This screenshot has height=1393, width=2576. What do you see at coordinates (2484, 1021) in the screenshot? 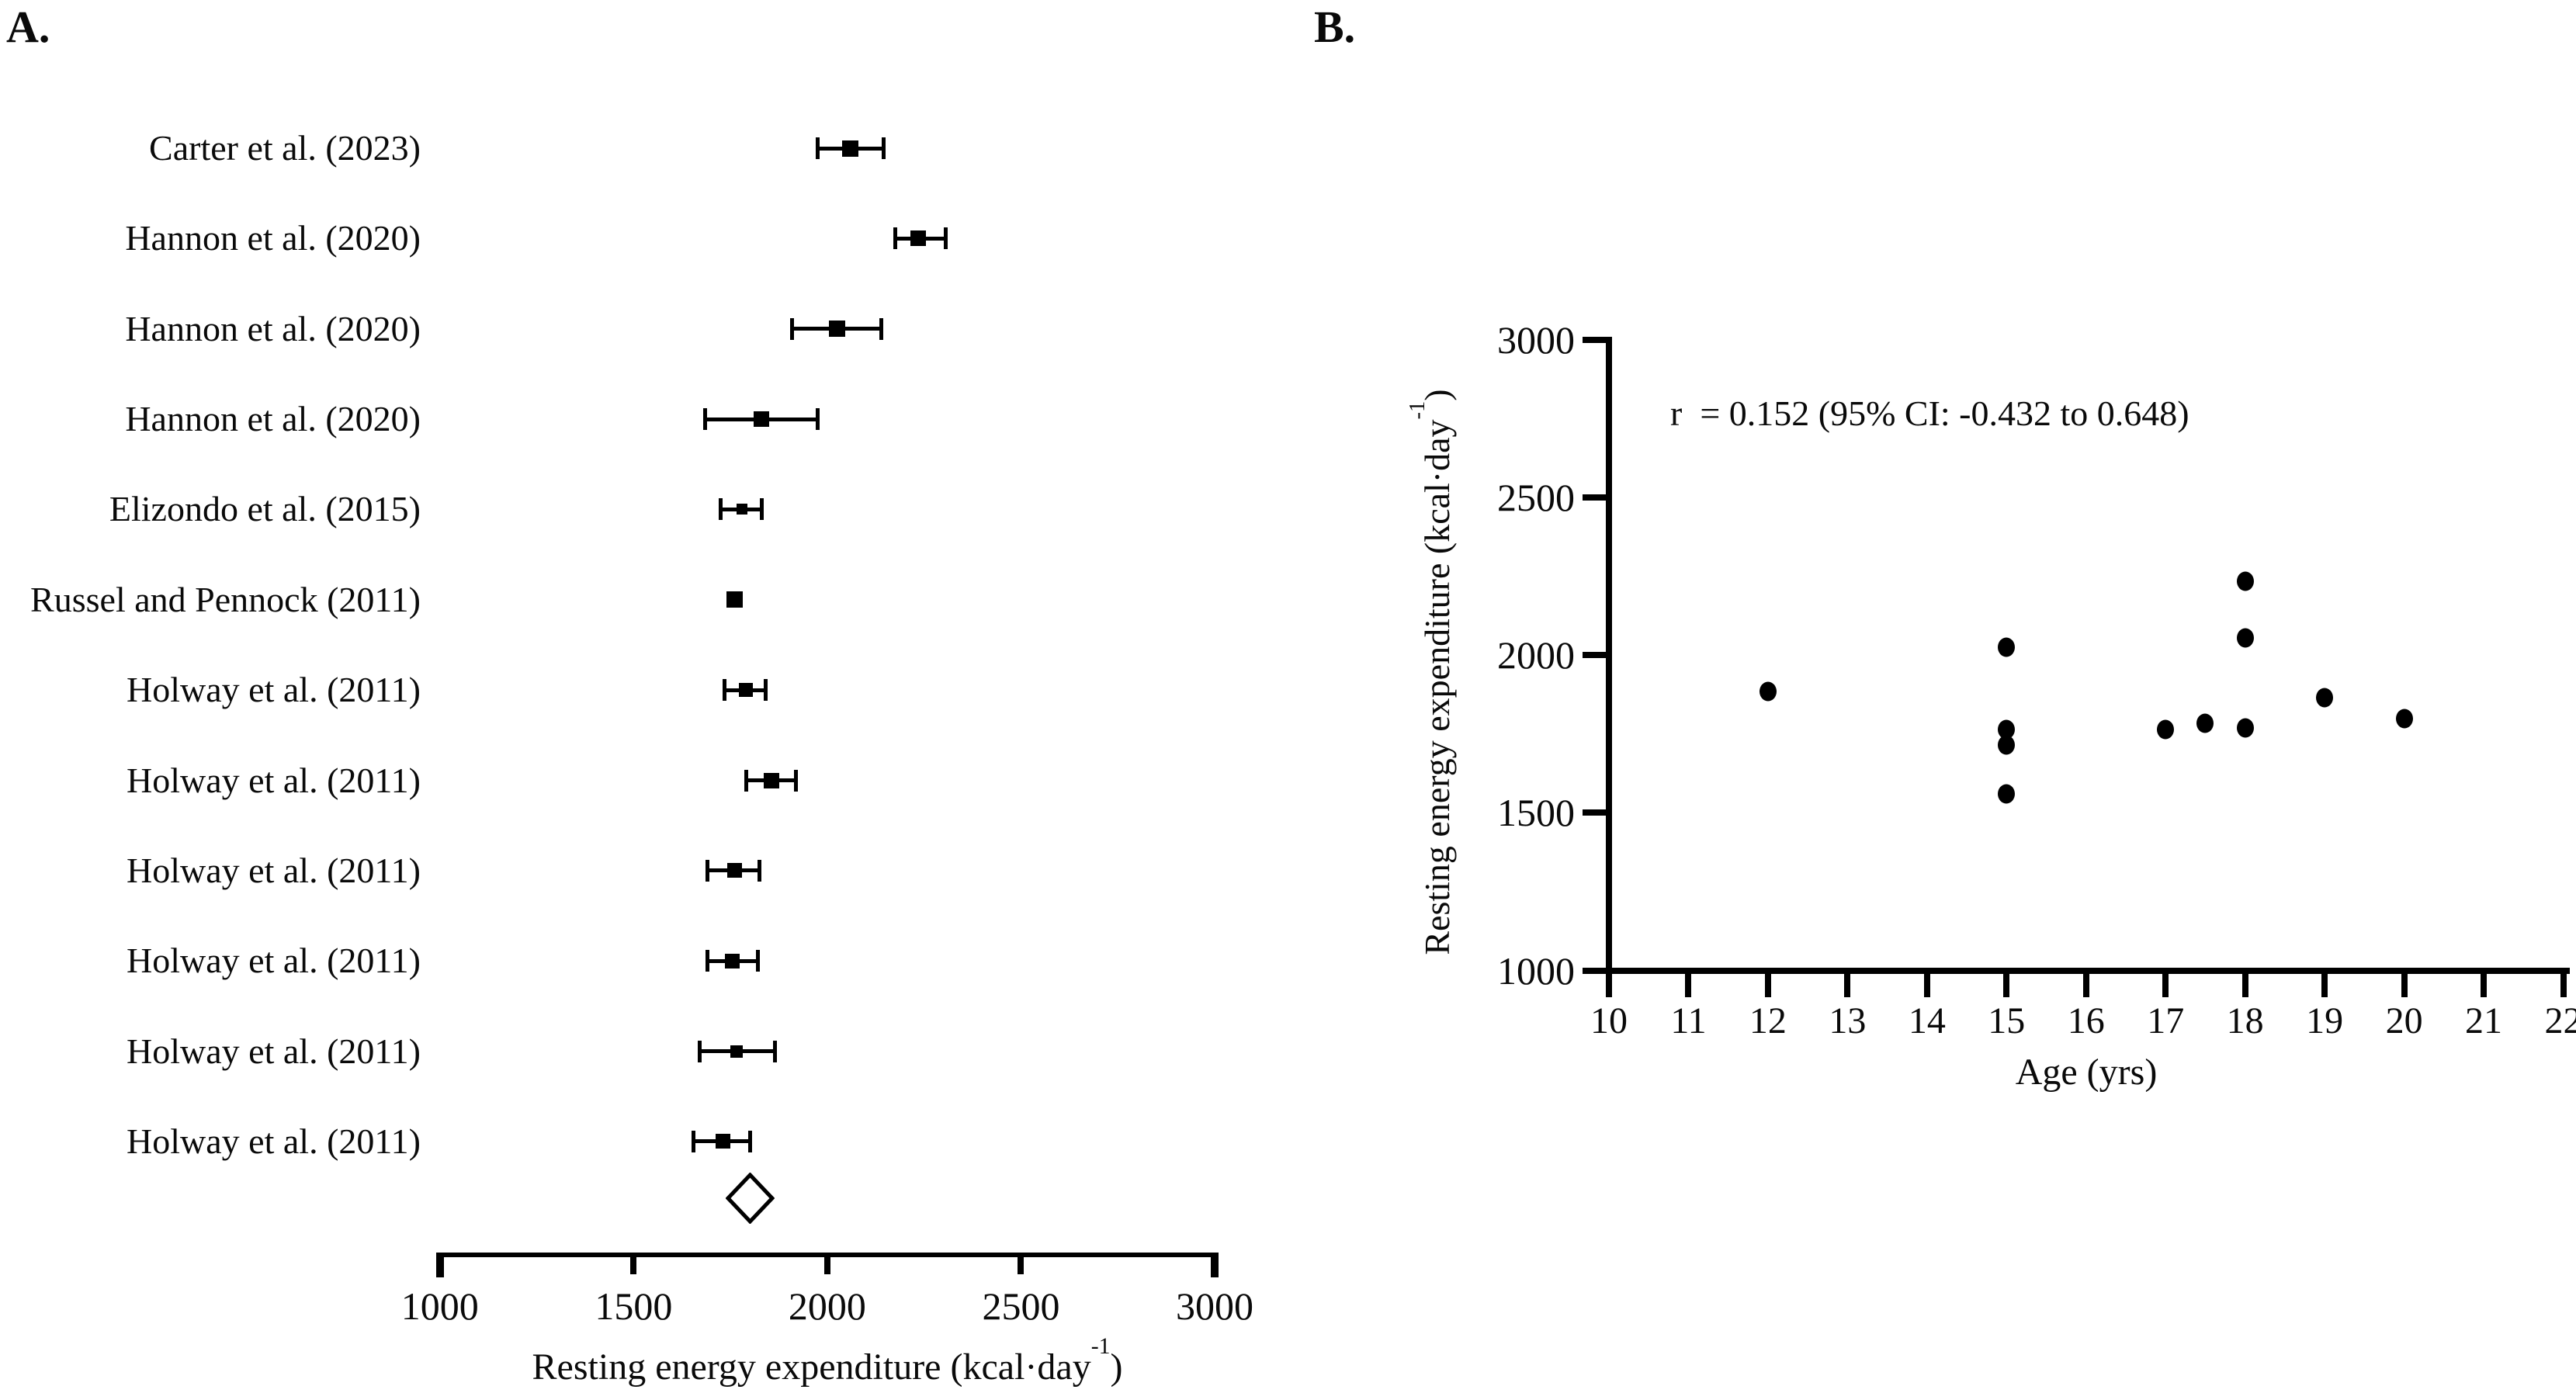
I see `scatter-x-axis-tick-label: 21` at bounding box center [2484, 1021].